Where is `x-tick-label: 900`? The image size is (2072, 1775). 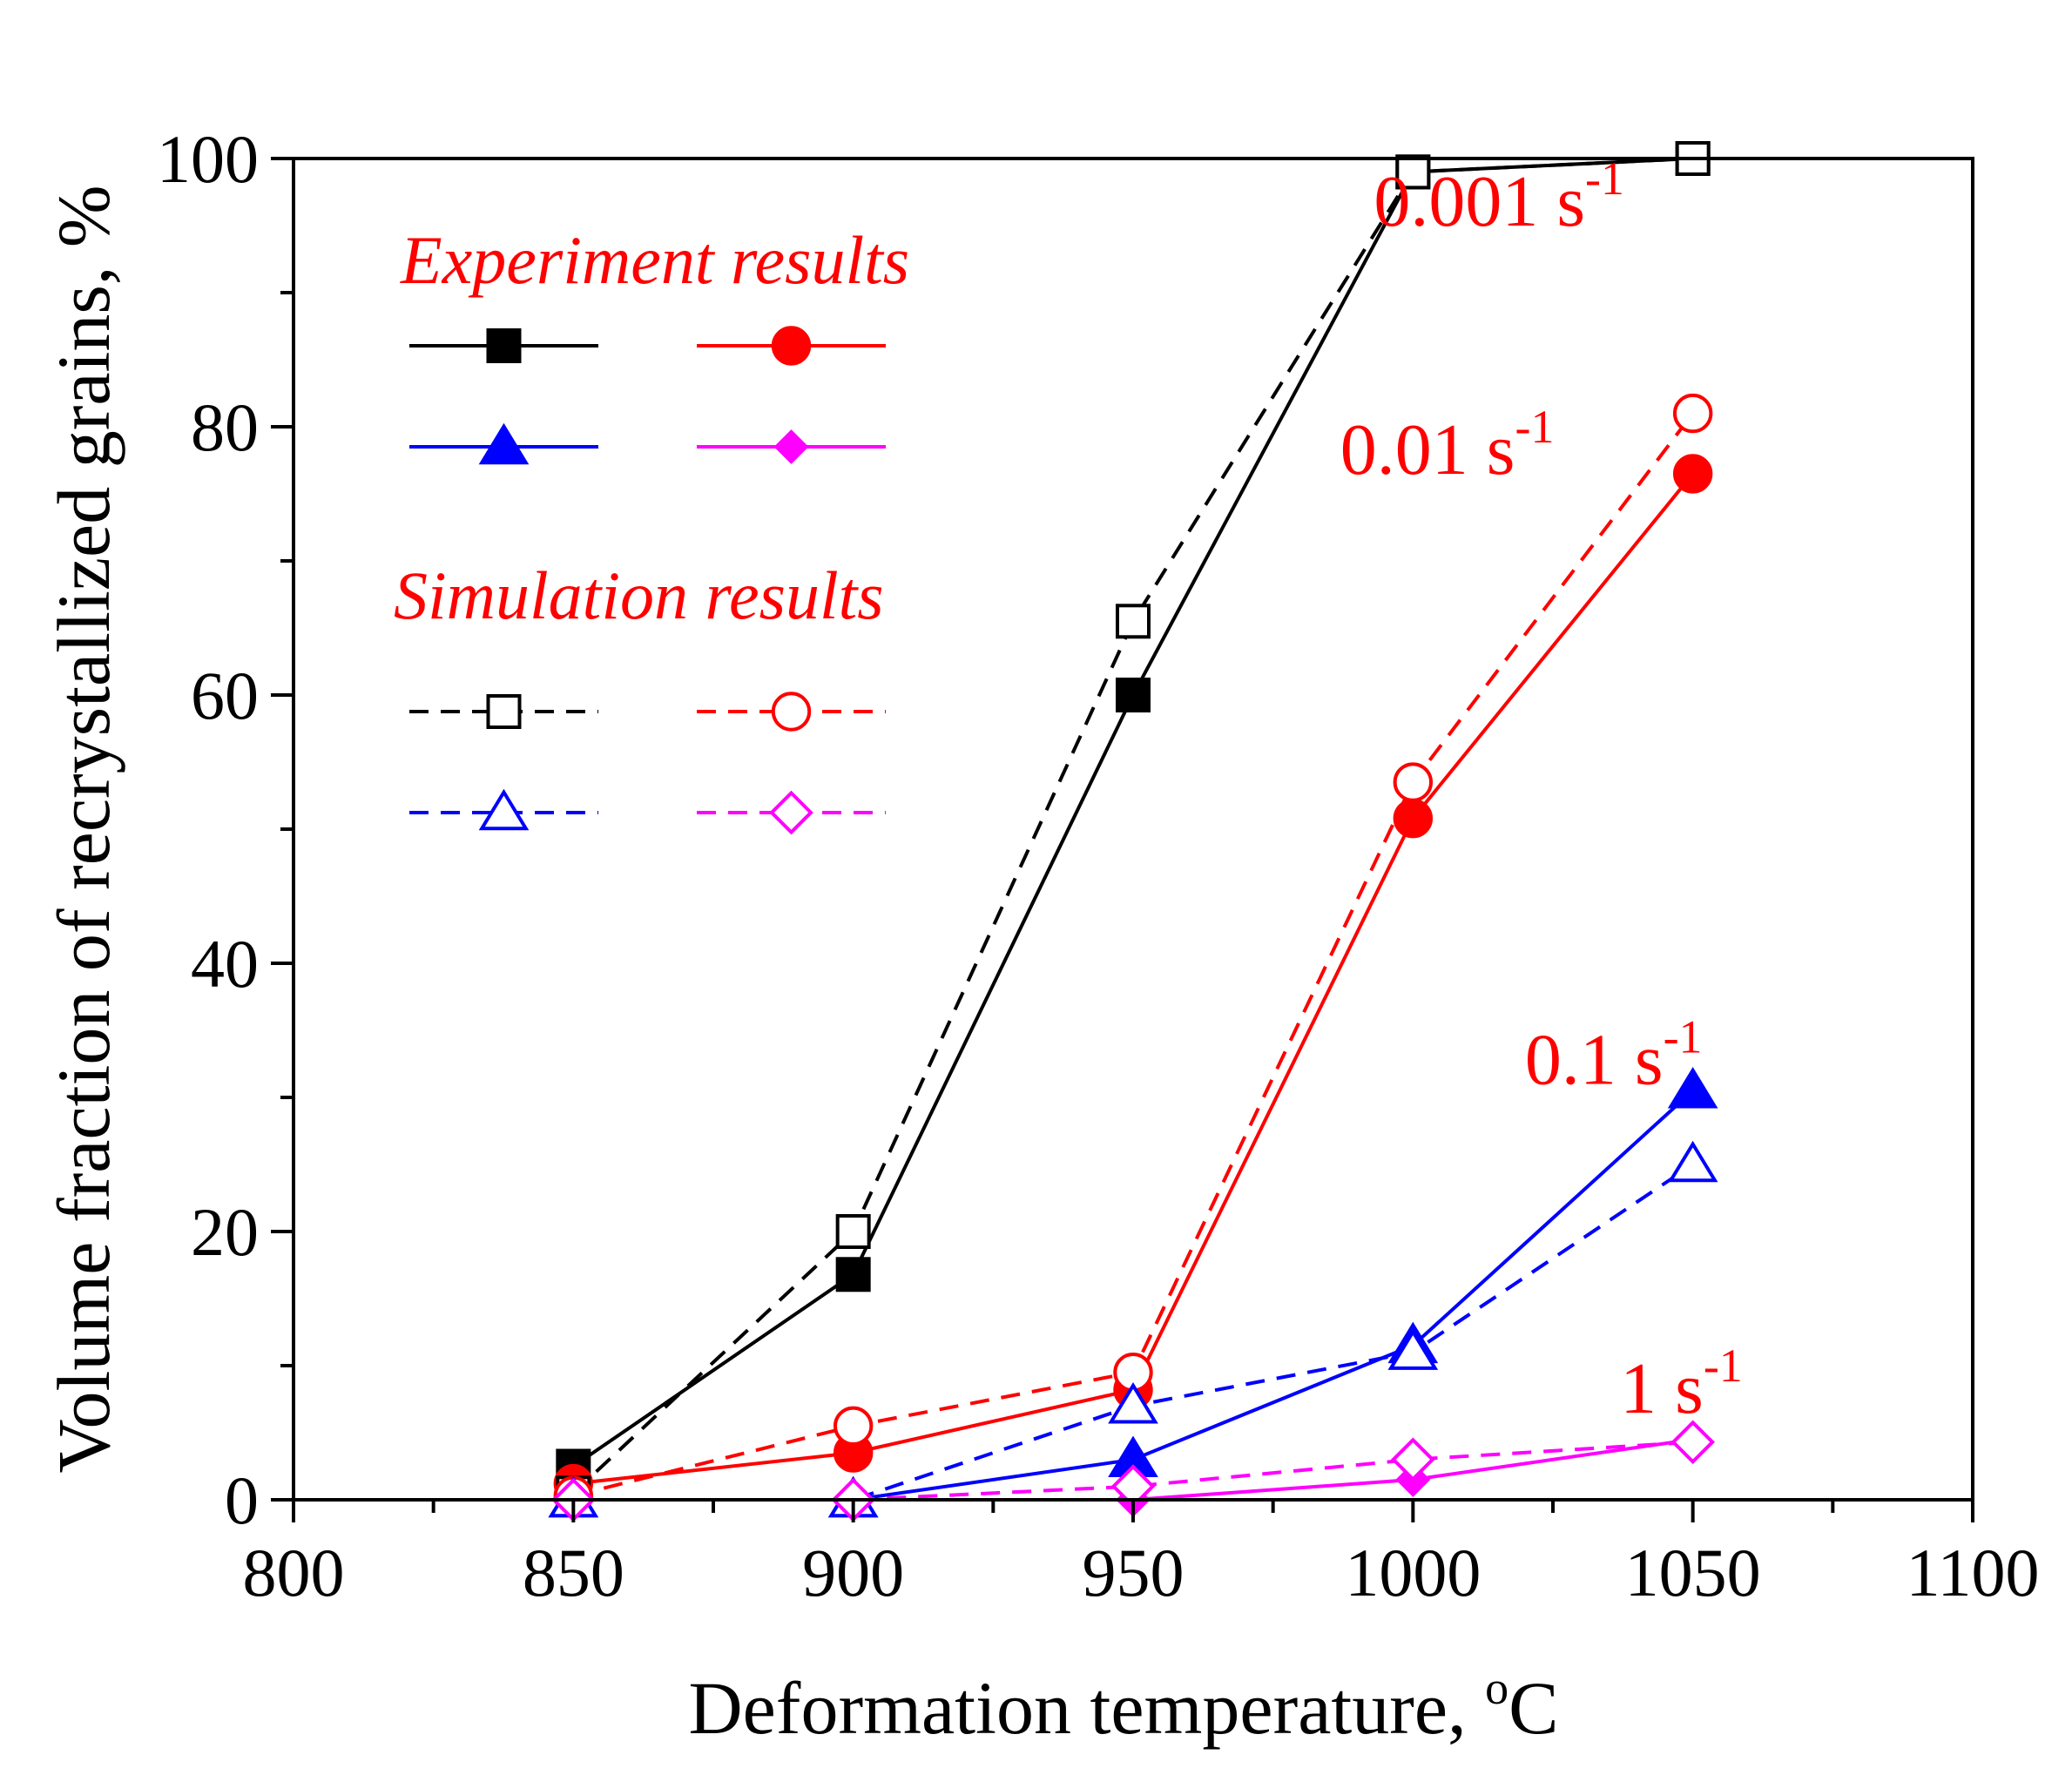 x-tick-label: 900 is located at coordinates (853, 1572).